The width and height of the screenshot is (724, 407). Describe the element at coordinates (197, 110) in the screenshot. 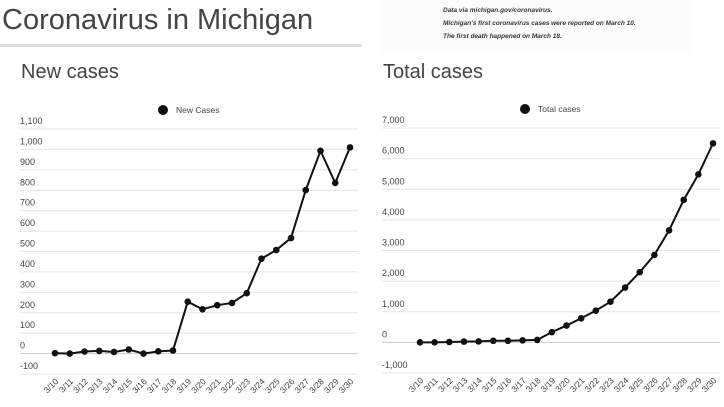

I see `legend-label: New Cases` at that location.